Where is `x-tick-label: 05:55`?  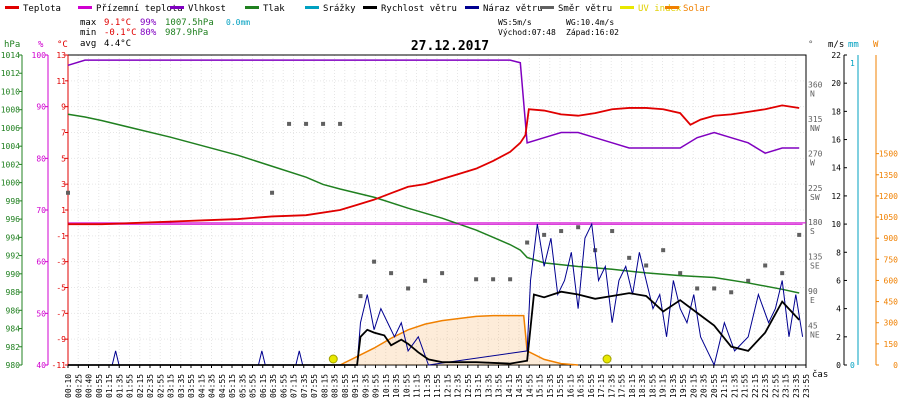 x-tick-label: 05:55 is located at coordinates (253, 386).